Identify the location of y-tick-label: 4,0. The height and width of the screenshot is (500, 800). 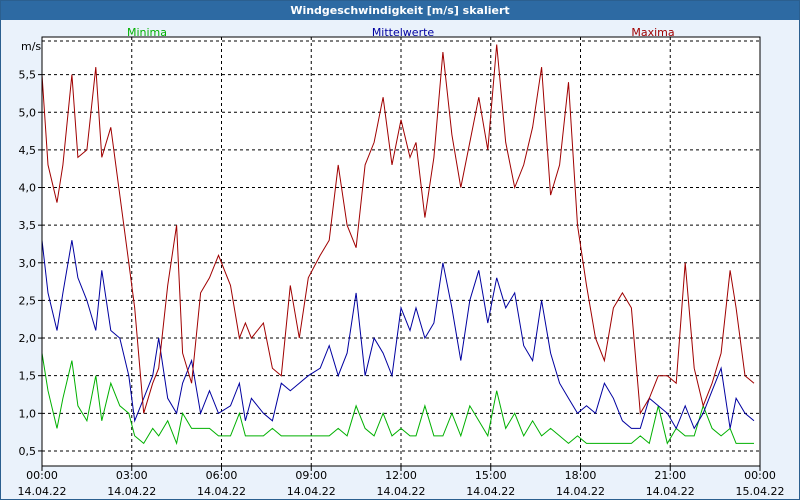
(28, 188).